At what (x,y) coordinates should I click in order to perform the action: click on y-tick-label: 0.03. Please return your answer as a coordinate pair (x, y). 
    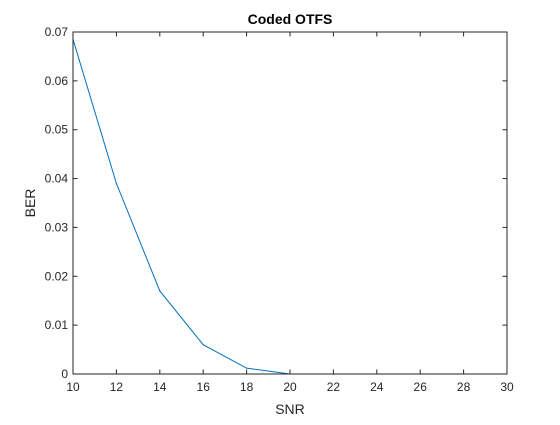
    Looking at the image, I should click on (57, 227).